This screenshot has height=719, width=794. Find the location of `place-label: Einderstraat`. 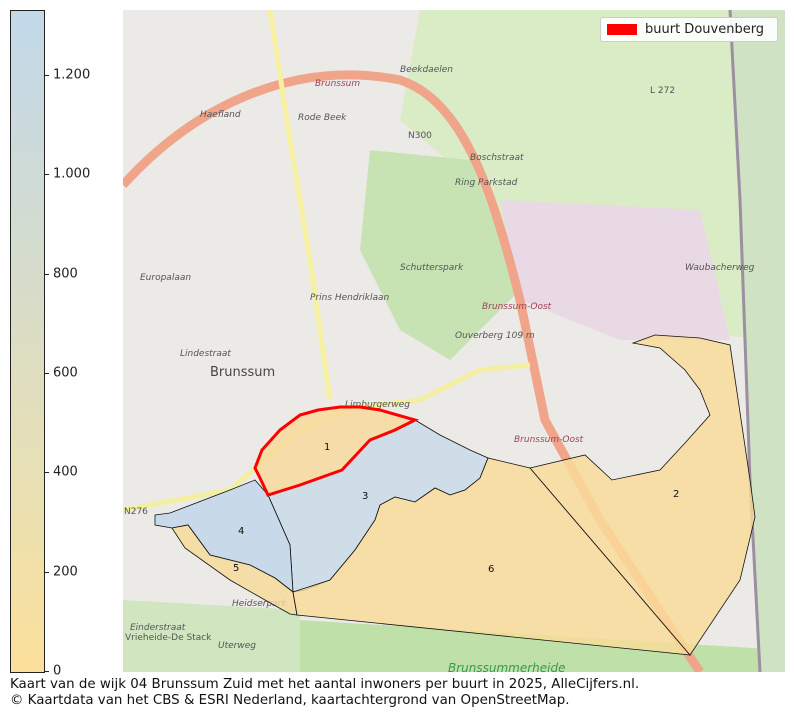

place-label: Einderstraat is located at coordinates (158, 628).